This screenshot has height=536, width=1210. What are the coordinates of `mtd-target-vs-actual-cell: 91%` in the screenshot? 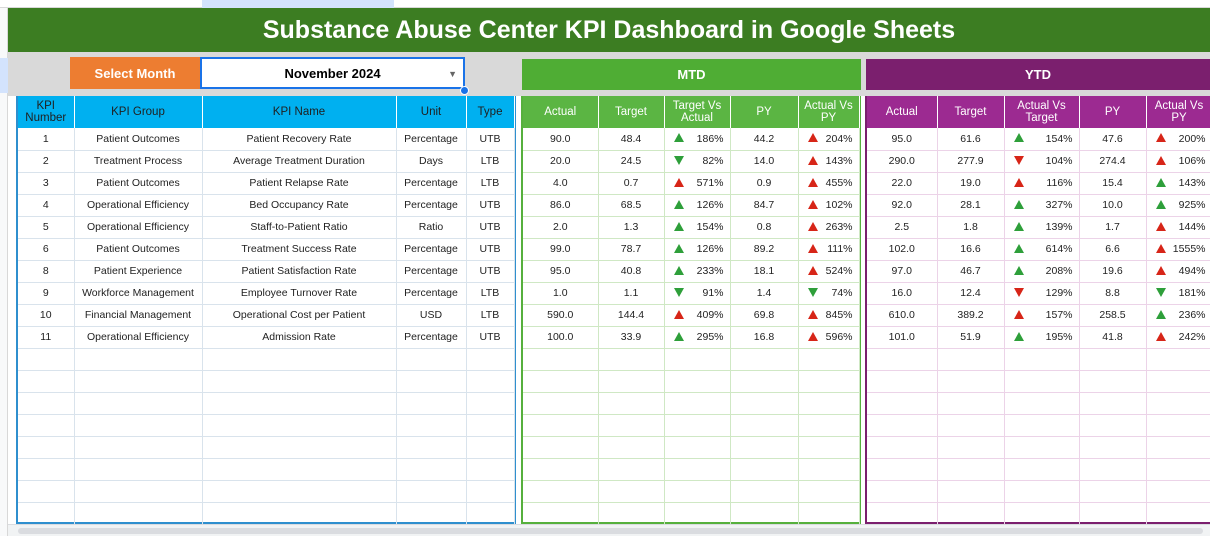 It's located at (697, 293).